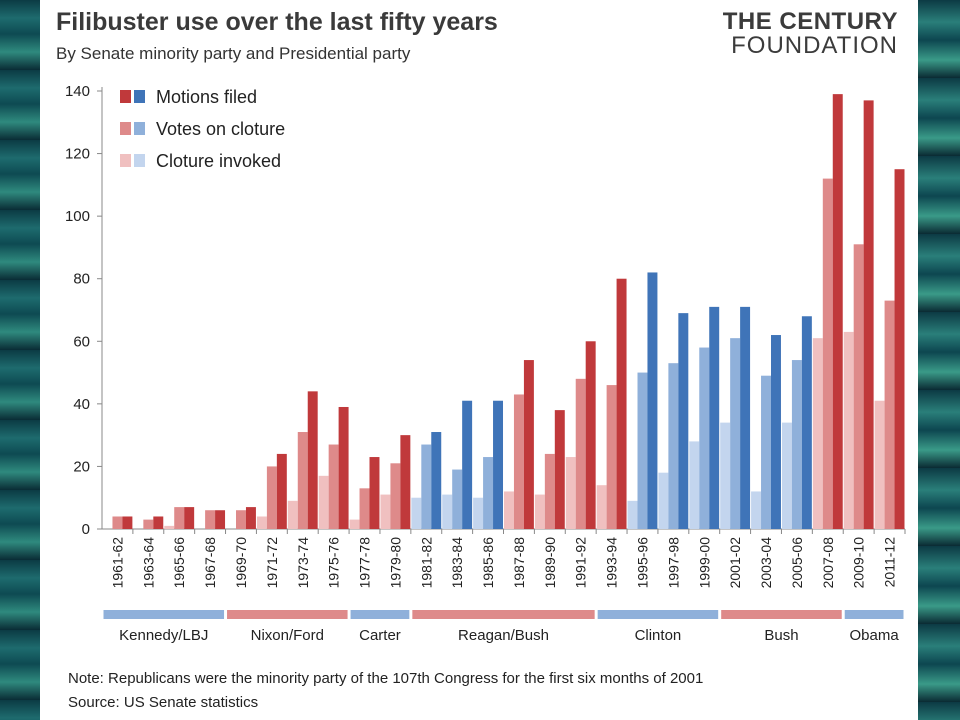 The height and width of the screenshot is (720, 960). What do you see at coordinates (77, 216) in the screenshot?
I see `y-tick-label: 100` at bounding box center [77, 216].